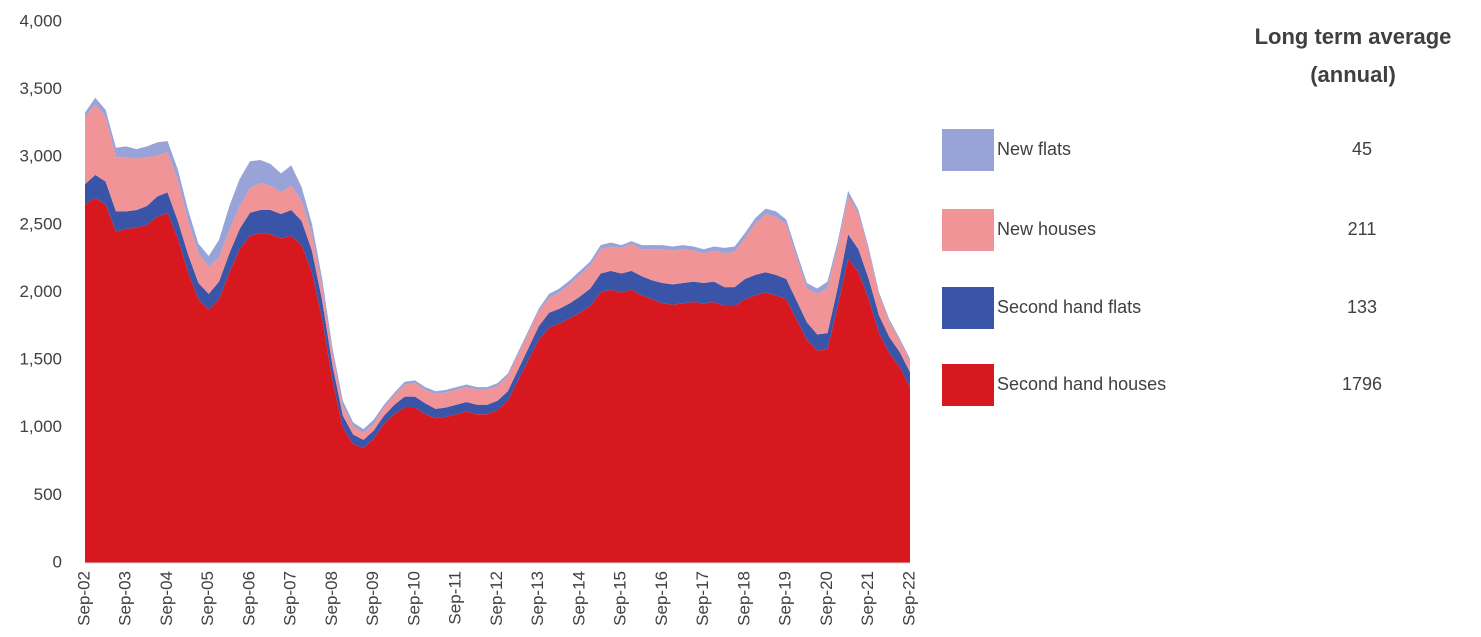  Describe the element at coordinates (40, 359) in the screenshot. I see `y-tick-label: 1,500` at that location.